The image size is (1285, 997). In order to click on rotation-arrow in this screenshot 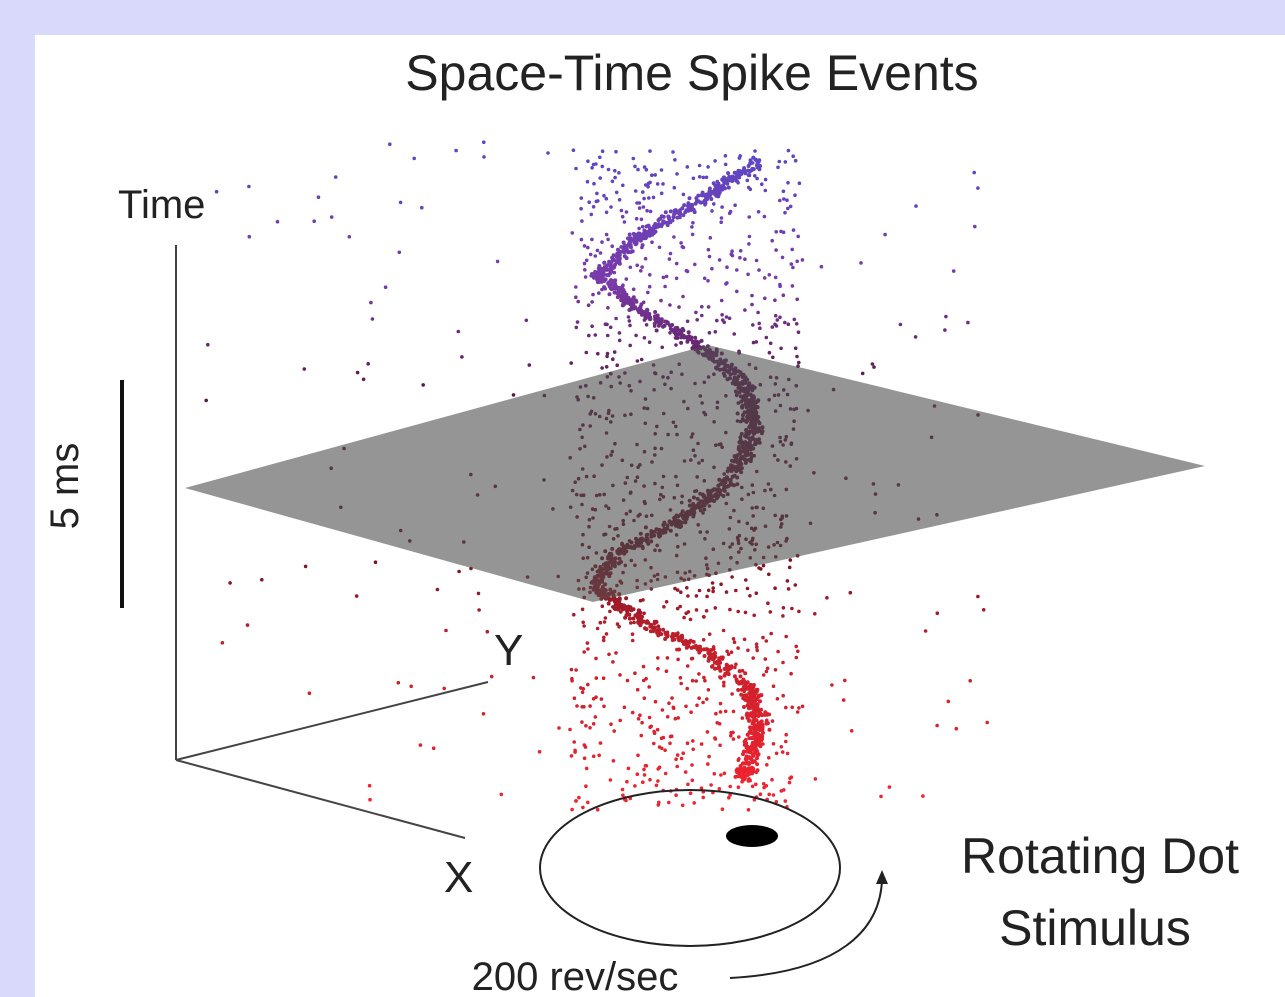, I will do `click(806, 929)`.